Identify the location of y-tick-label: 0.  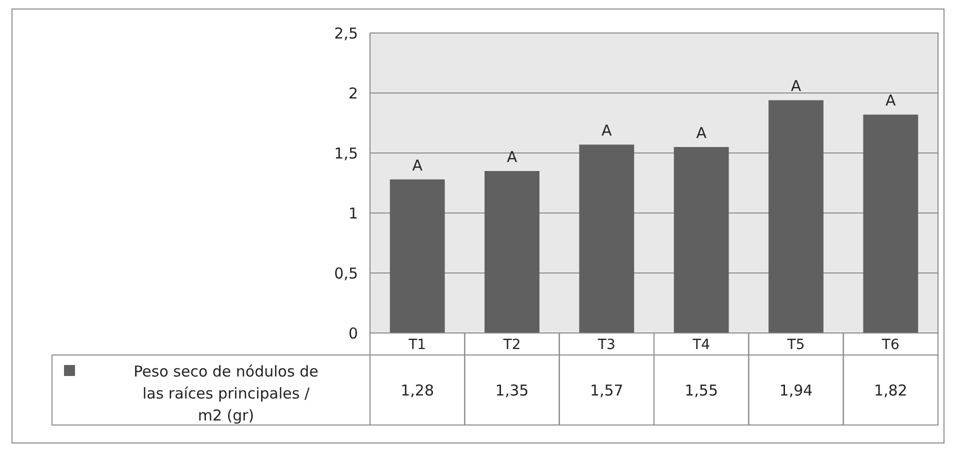
(353, 333).